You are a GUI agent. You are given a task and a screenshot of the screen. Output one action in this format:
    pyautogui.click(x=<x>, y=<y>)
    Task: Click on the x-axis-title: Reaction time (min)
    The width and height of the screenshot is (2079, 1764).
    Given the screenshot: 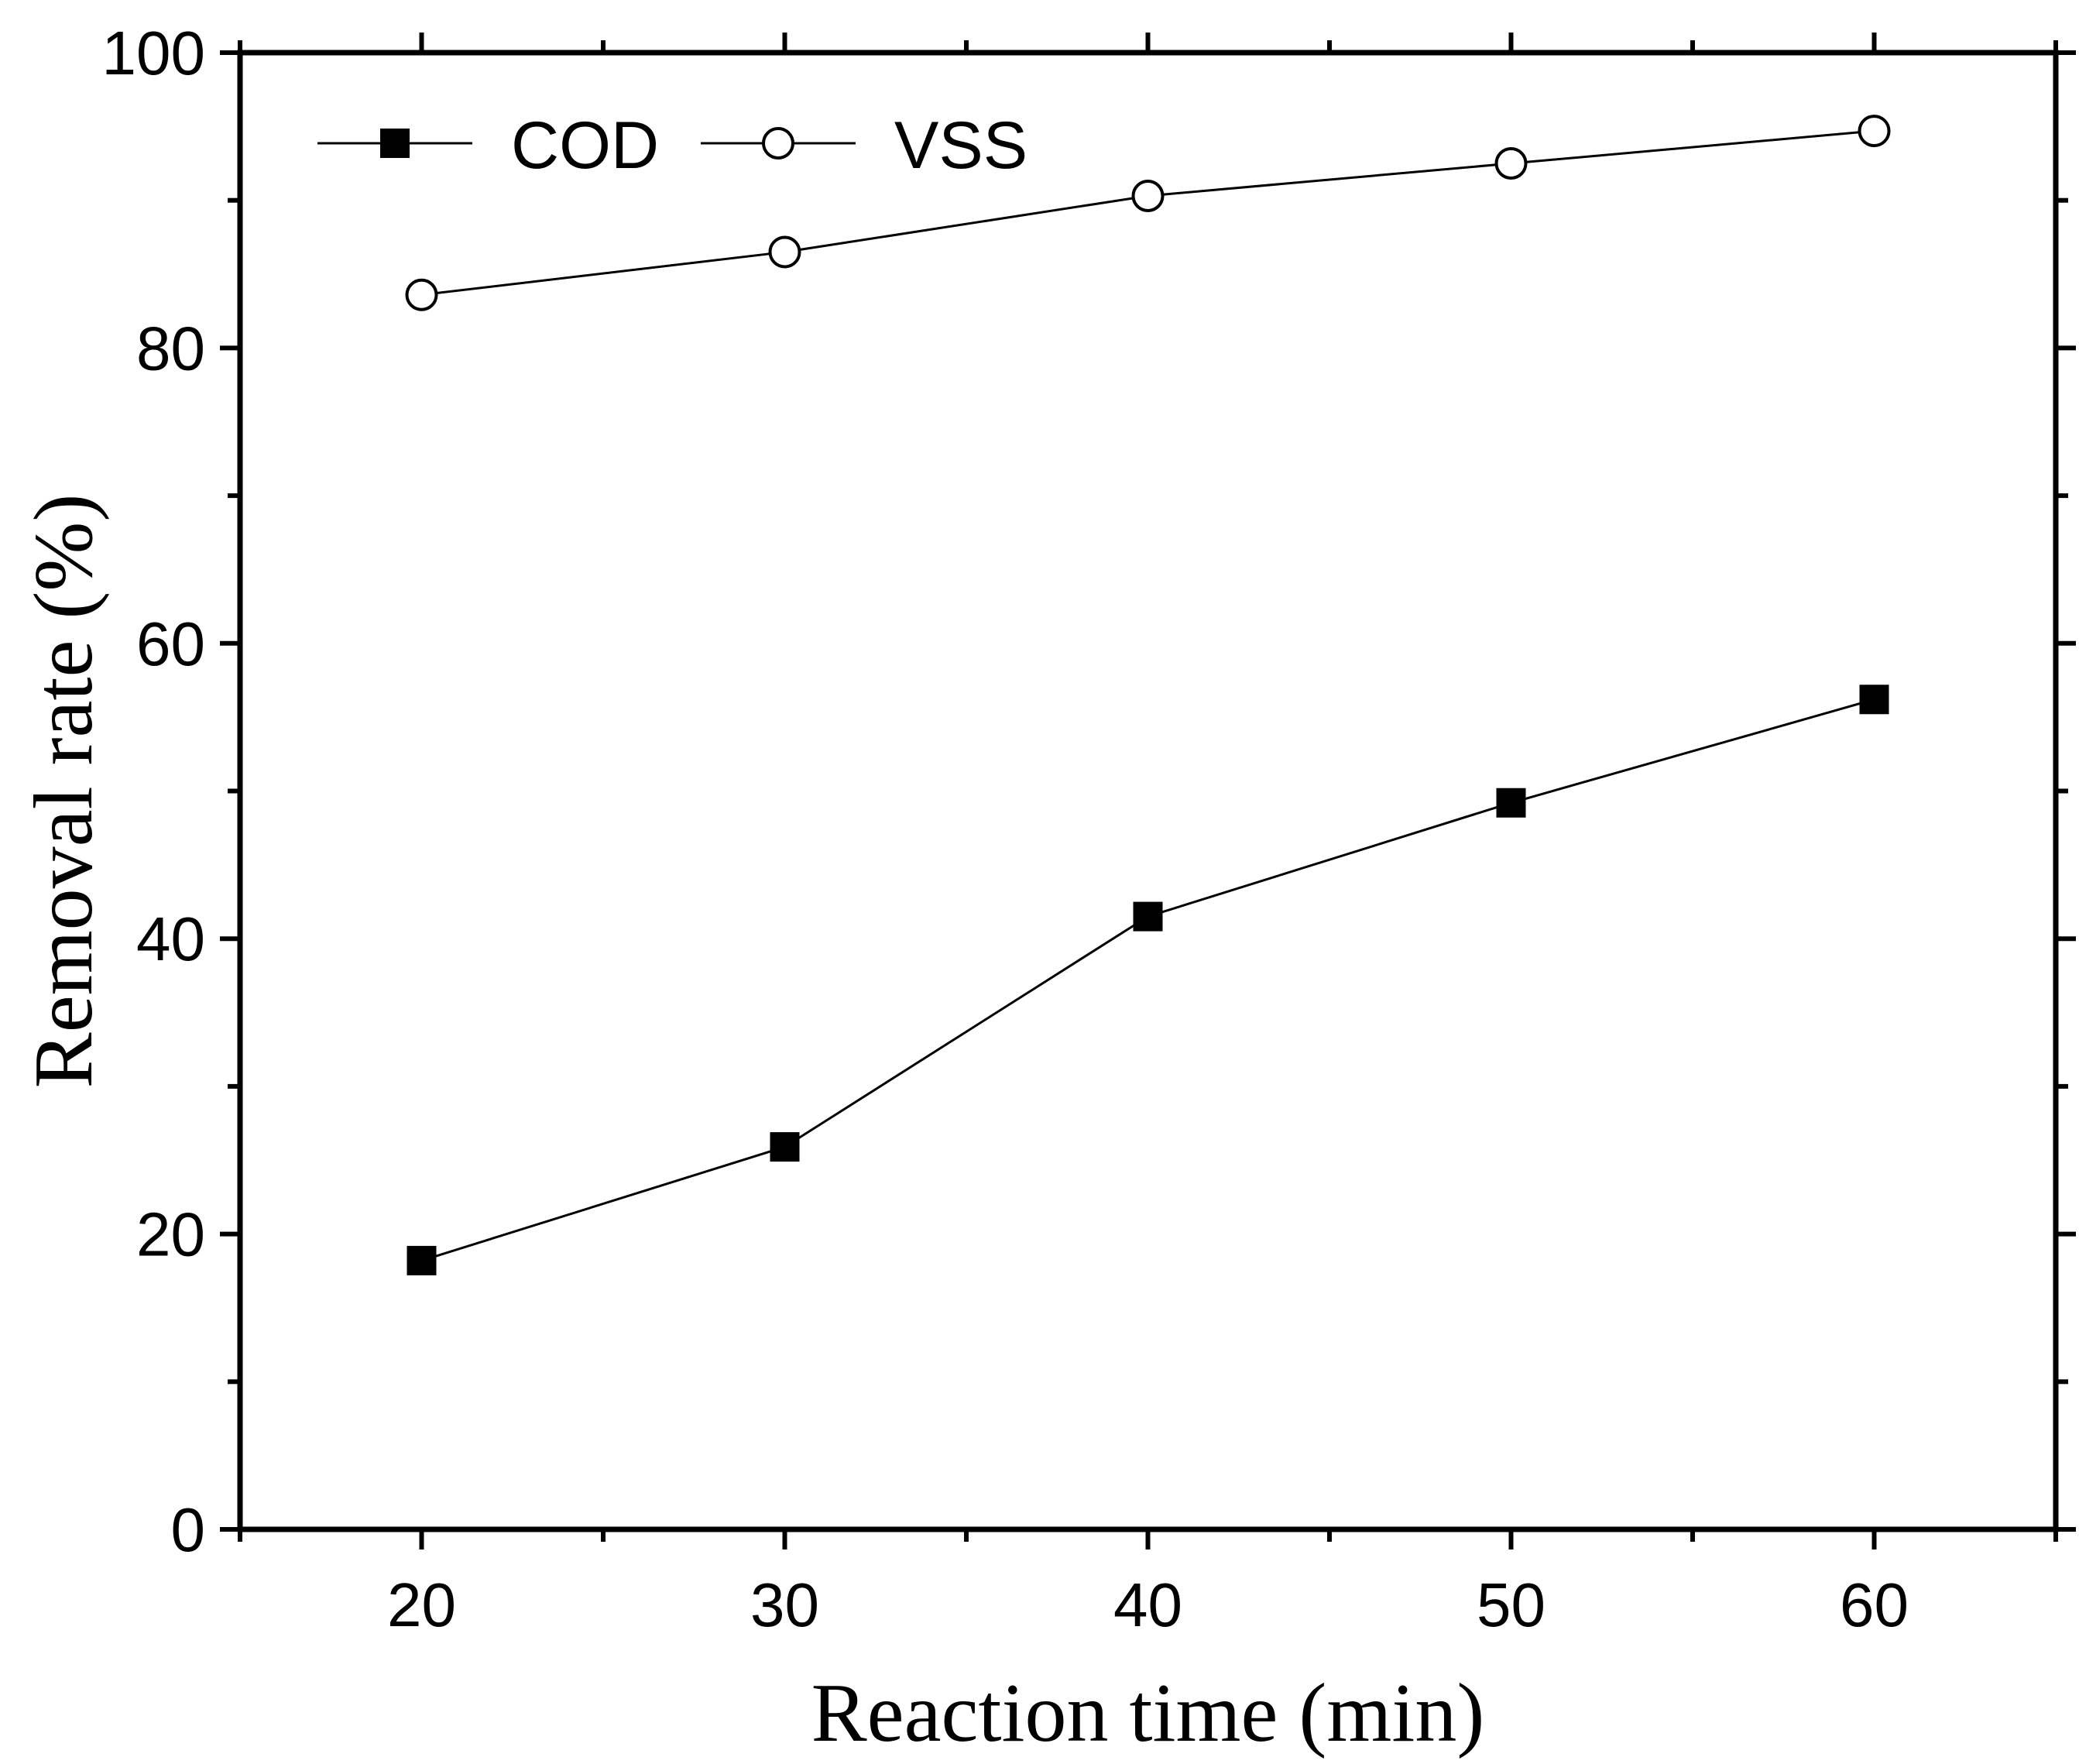 What is the action you would take?
    pyautogui.click(x=1148, y=1713)
    